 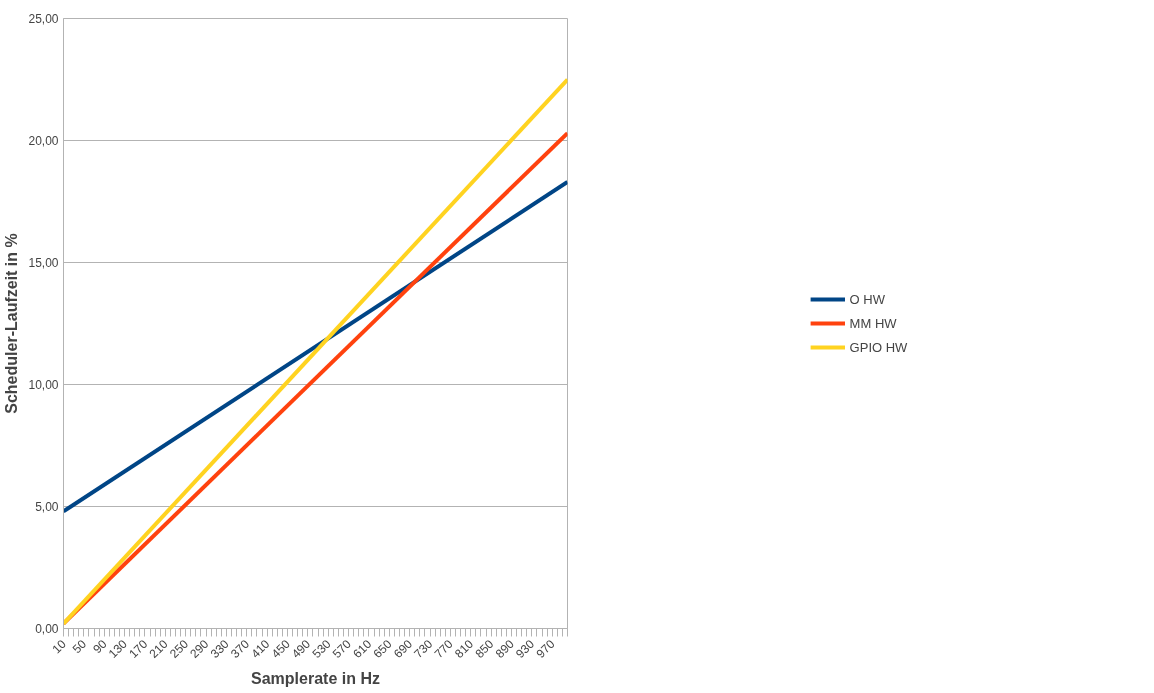 What do you see at coordinates (43, 141) in the screenshot?
I see `y-tick-label: 20,00` at bounding box center [43, 141].